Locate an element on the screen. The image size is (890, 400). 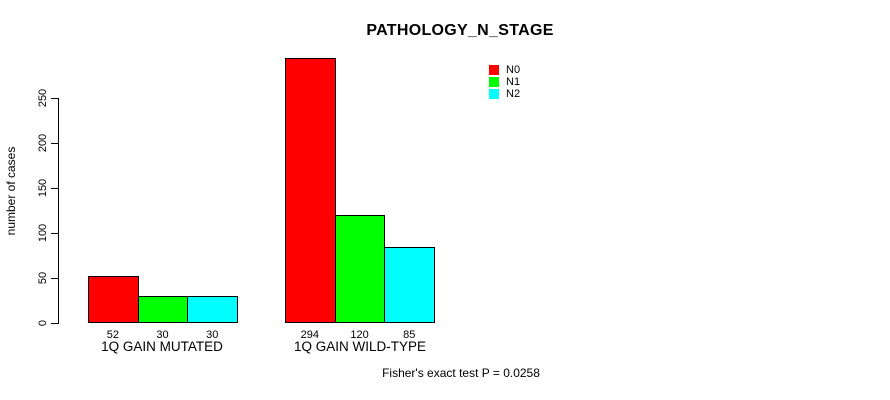
legend-swatch-n0 is located at coordinates (494, 70).